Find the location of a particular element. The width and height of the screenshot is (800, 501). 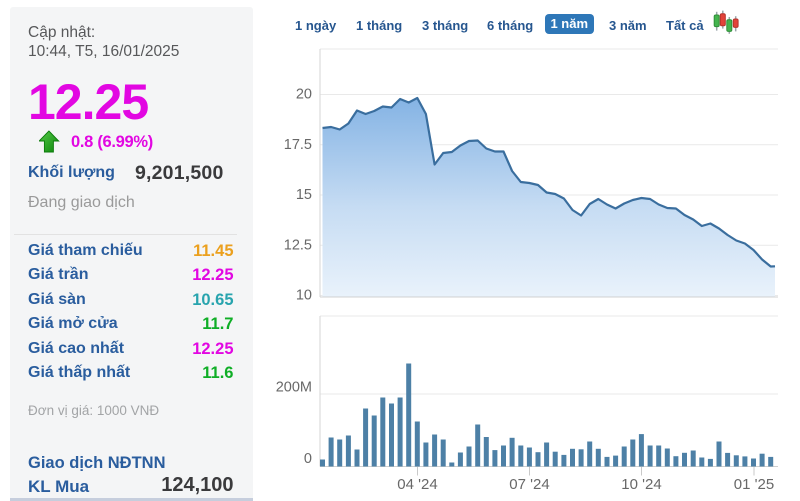

svg-text: 0 is located at coordinates (308, 459).